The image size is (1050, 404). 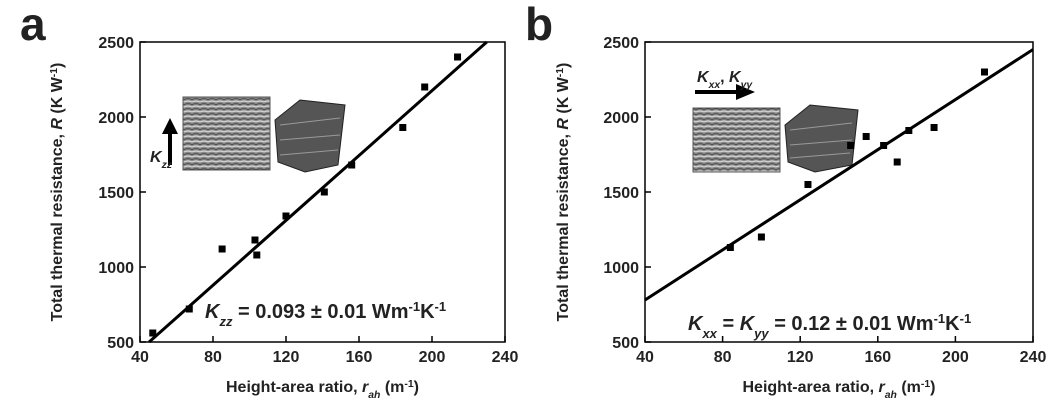 I want to click on inset-a, so click(x=254, y=134).